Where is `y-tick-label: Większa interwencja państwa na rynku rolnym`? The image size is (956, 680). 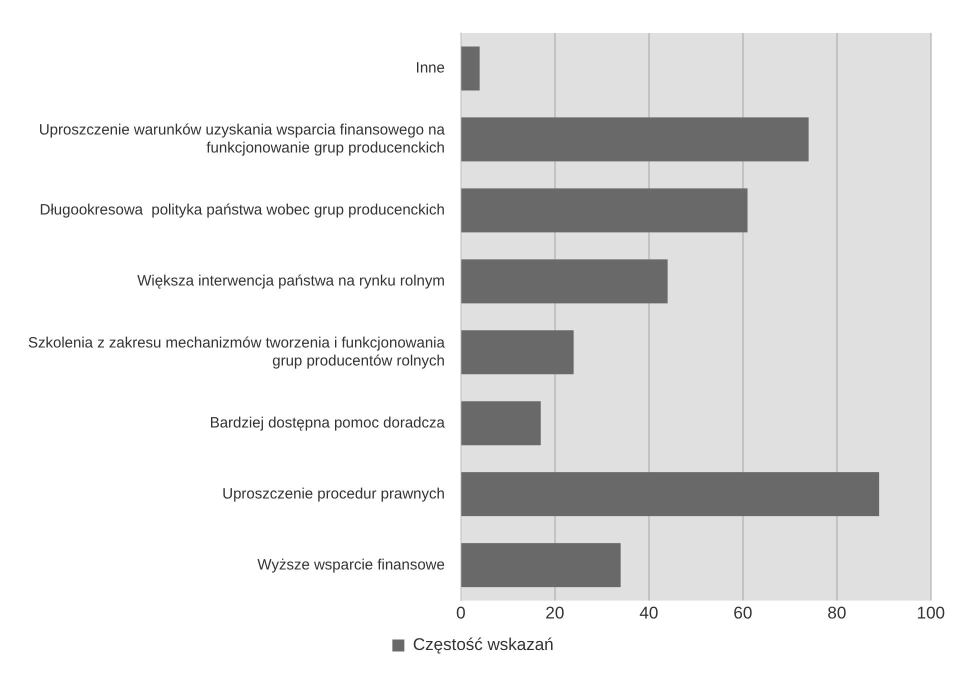 y-tick-label: Większa interwencja państwa na rynku rolnym is located at coordinates (291, 281).